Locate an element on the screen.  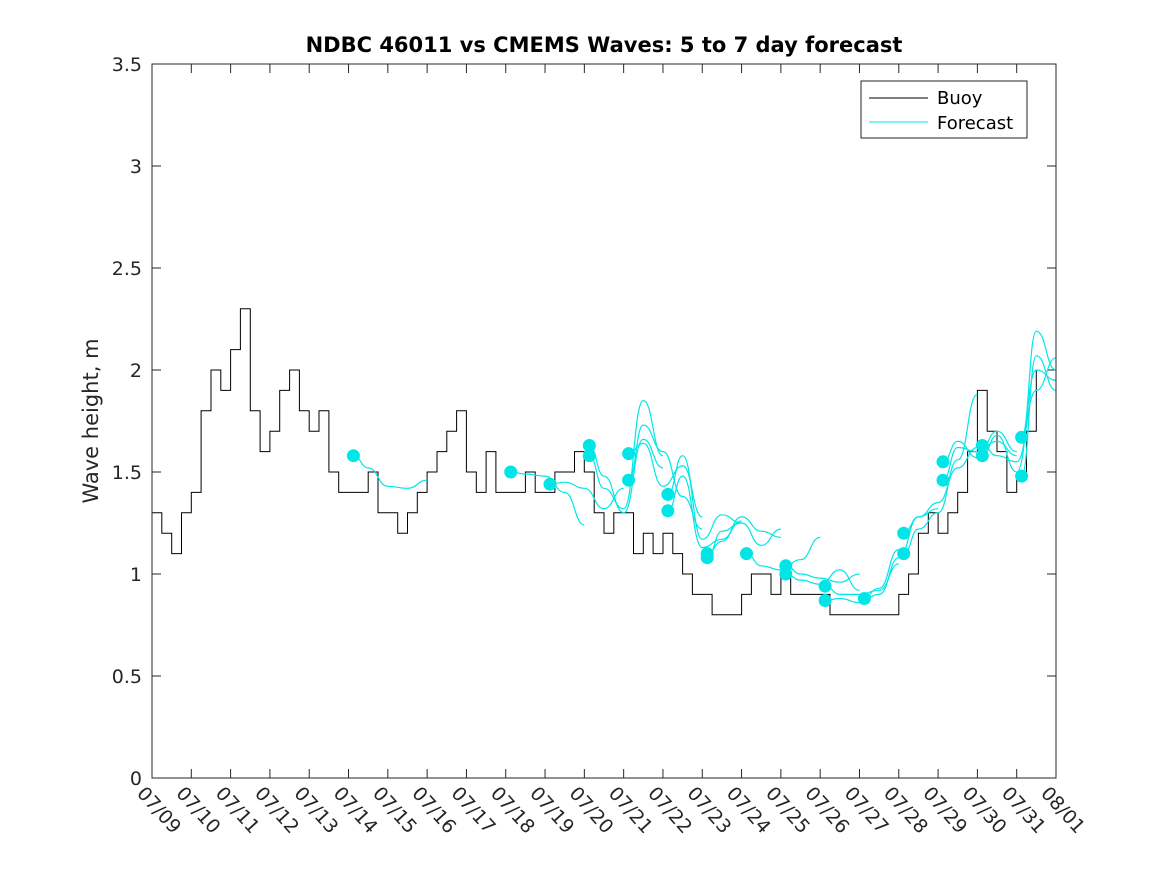
legend-box is located at coordinates (944, 109).